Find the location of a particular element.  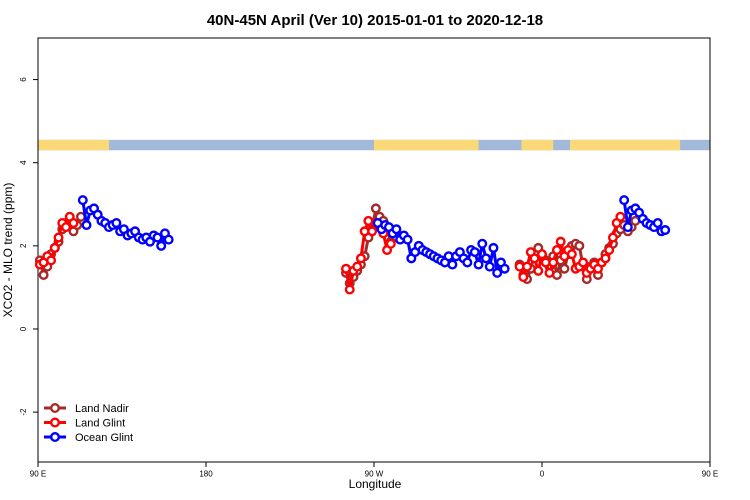

legend-label-land-glint: Land Glint is located at coordinates (100, 424).